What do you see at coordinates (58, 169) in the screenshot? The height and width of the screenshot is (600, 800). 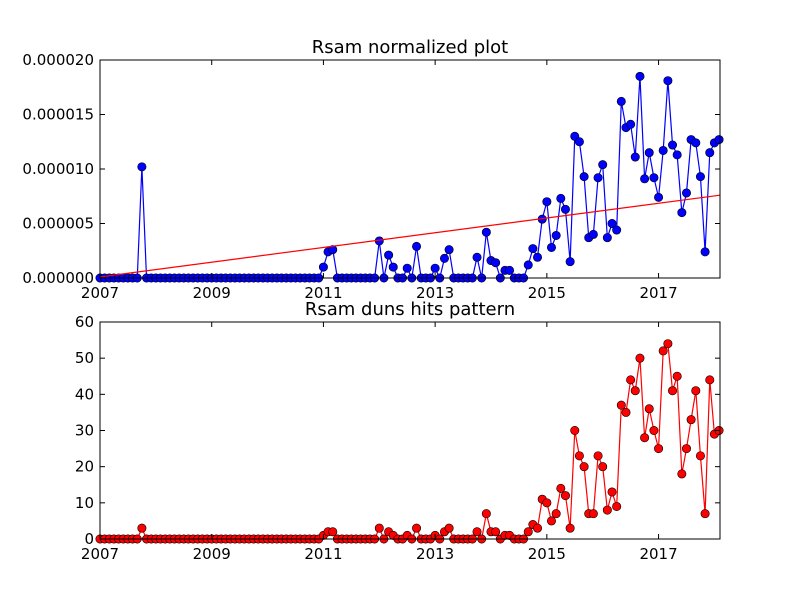 I see `top-y-tick-label: 0.000010` at bounding box center [58, 169].